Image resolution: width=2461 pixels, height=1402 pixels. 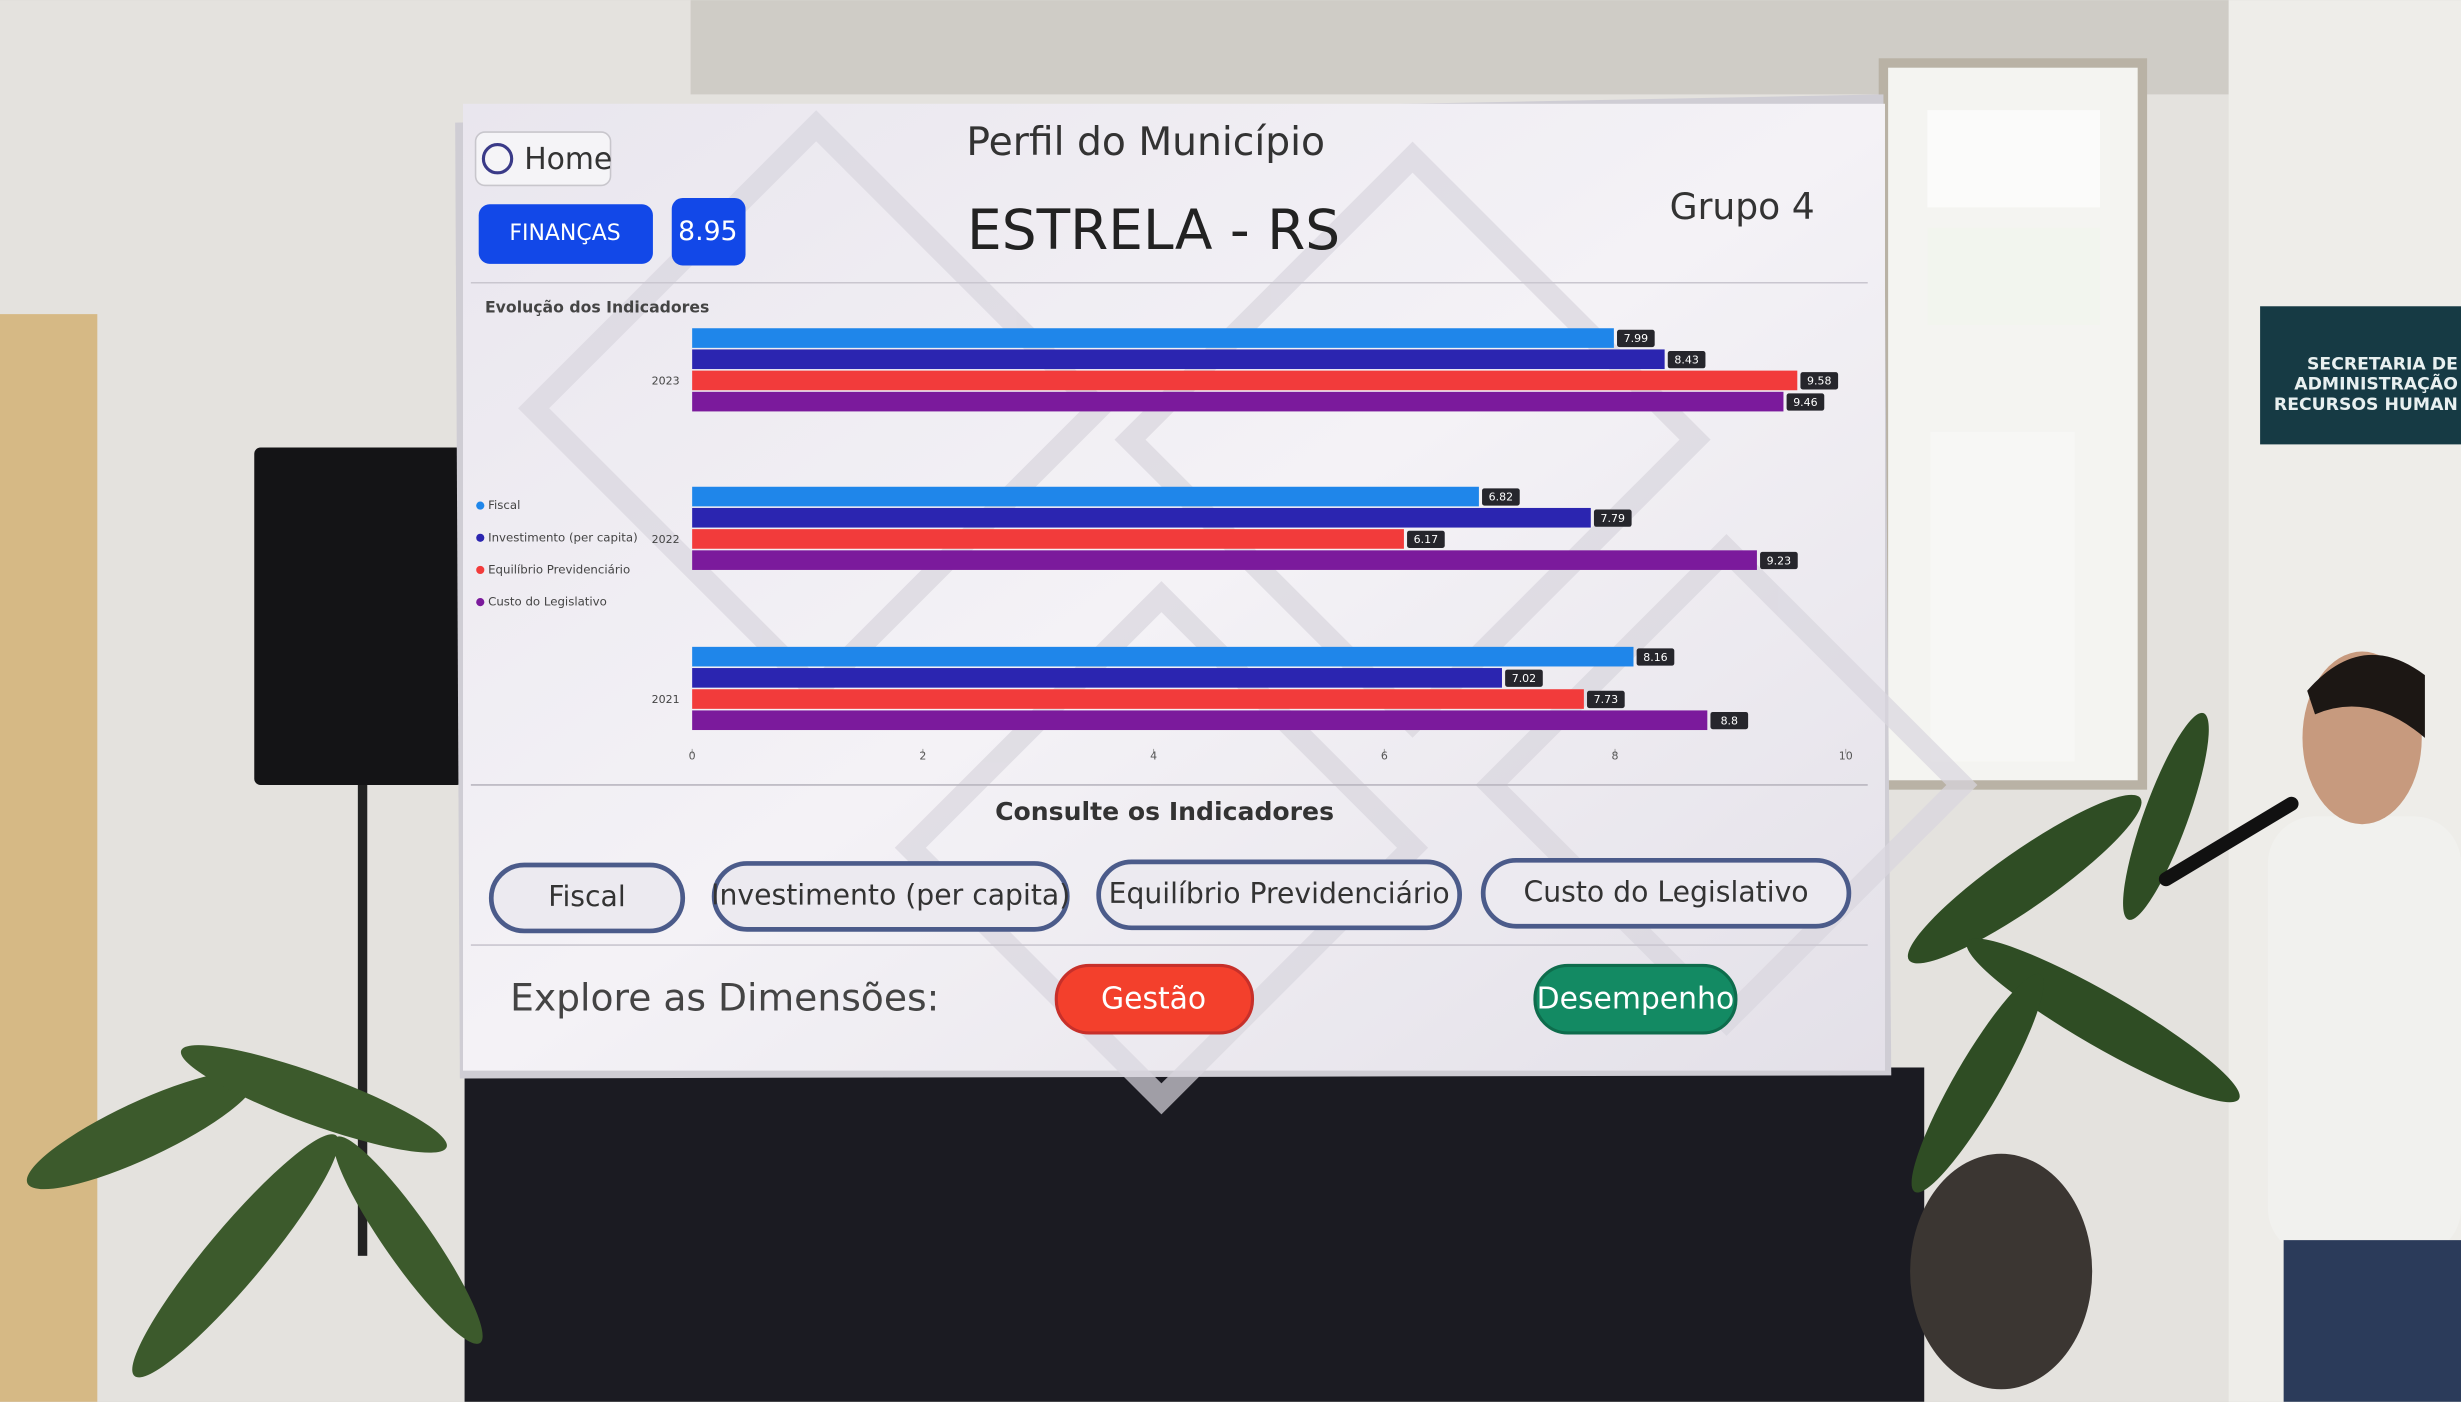 I want to click on sign-board, so click(x=2360, y=375).